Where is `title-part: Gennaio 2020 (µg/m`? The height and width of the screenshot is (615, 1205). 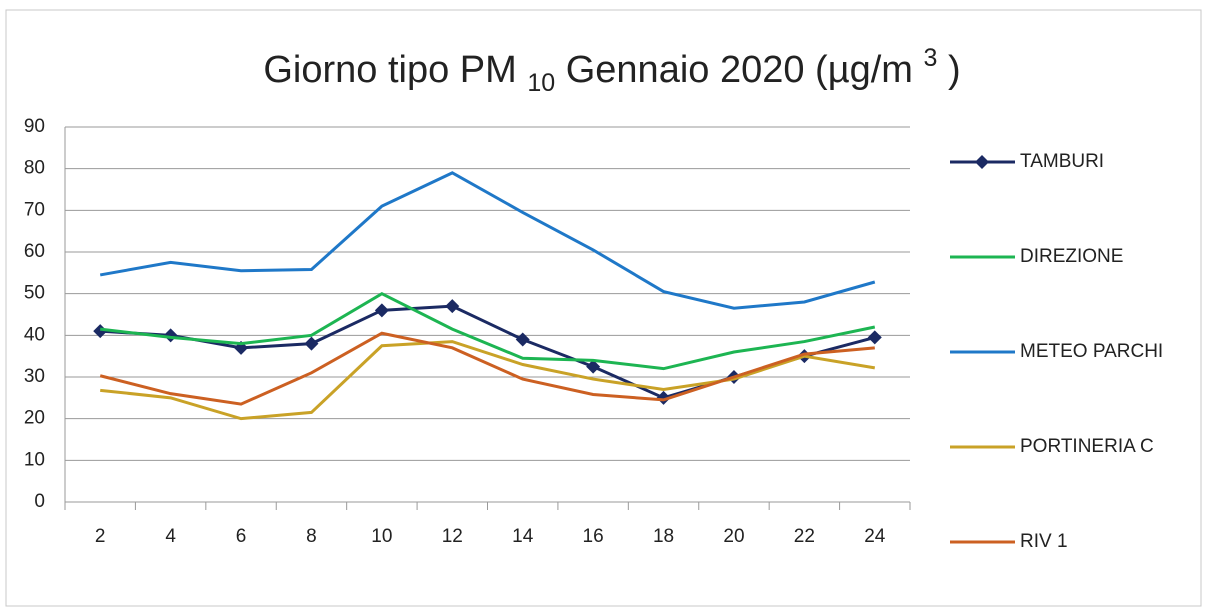 title-part: Gennaio 2020 (µg/m is located at coordinates (739, 70).